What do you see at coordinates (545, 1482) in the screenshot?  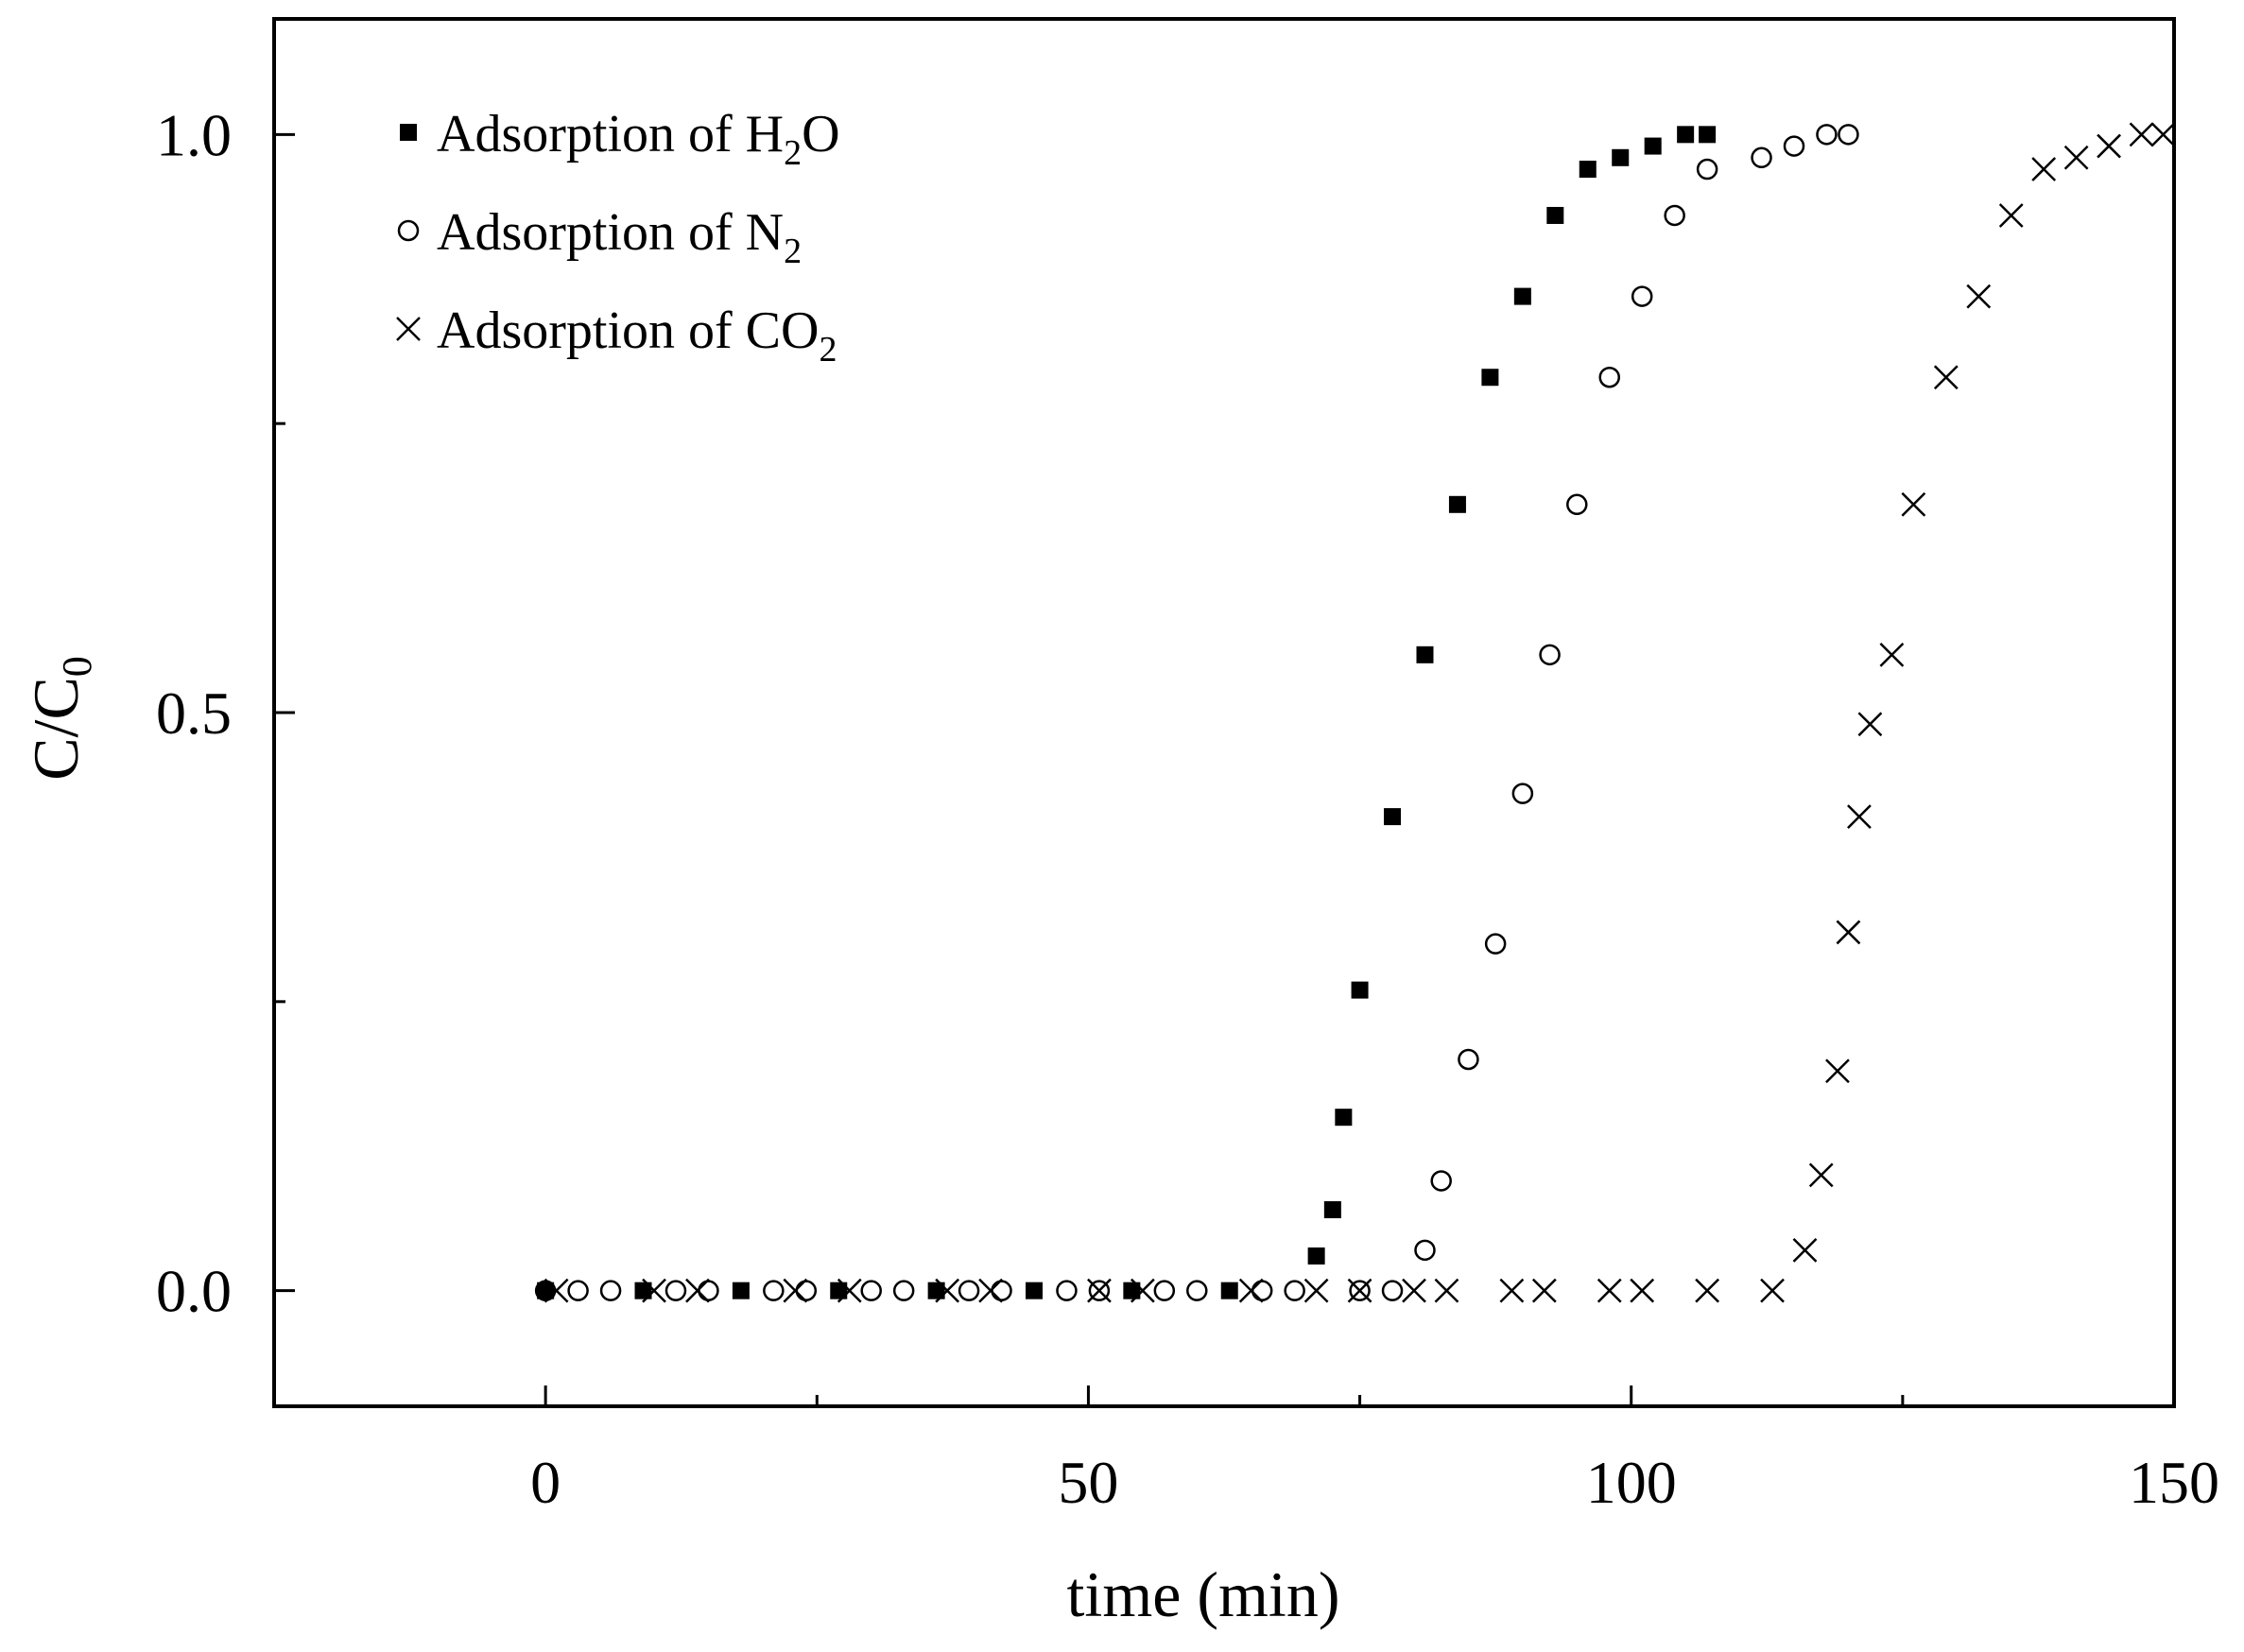 I see `x-tick-label: 0` at bounding box center [545, 1482].